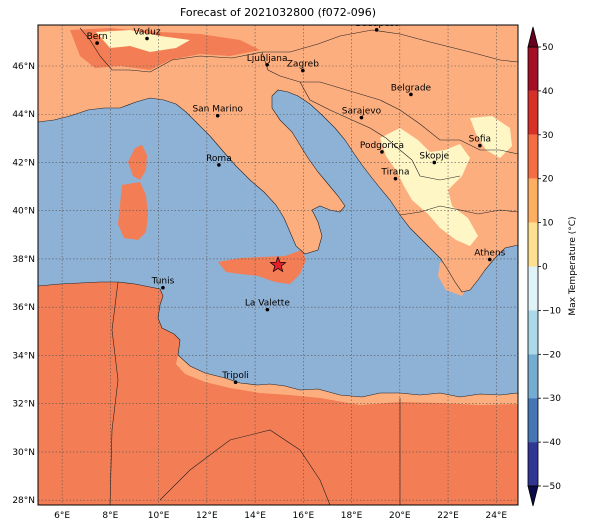  What do you see at coordinates (23, 405) in the screenshot?
I see `latitude-tick-label: 32°N` at bounding box center [23, 405].